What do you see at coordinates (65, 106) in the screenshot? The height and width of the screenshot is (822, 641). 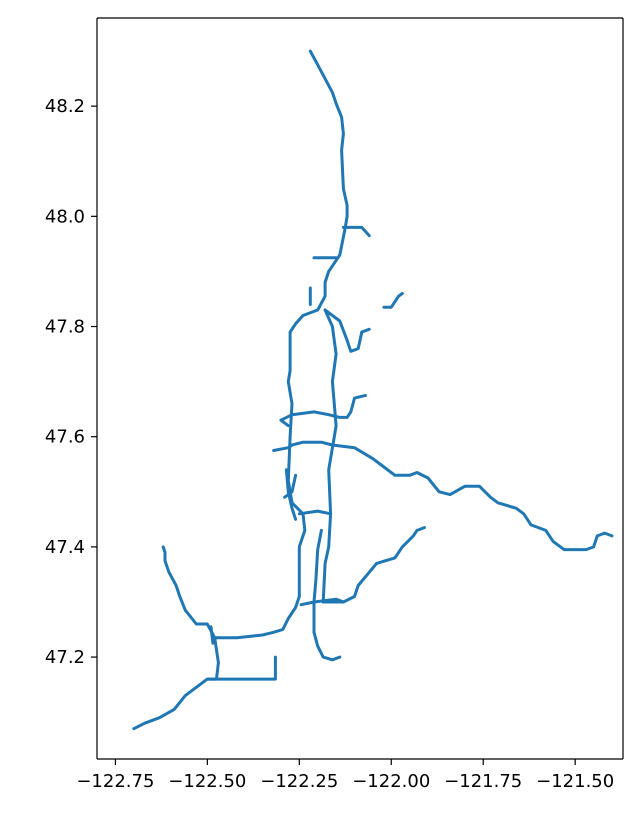 I see `y-tick-label: 48.2` at bounding box center [65, 106].